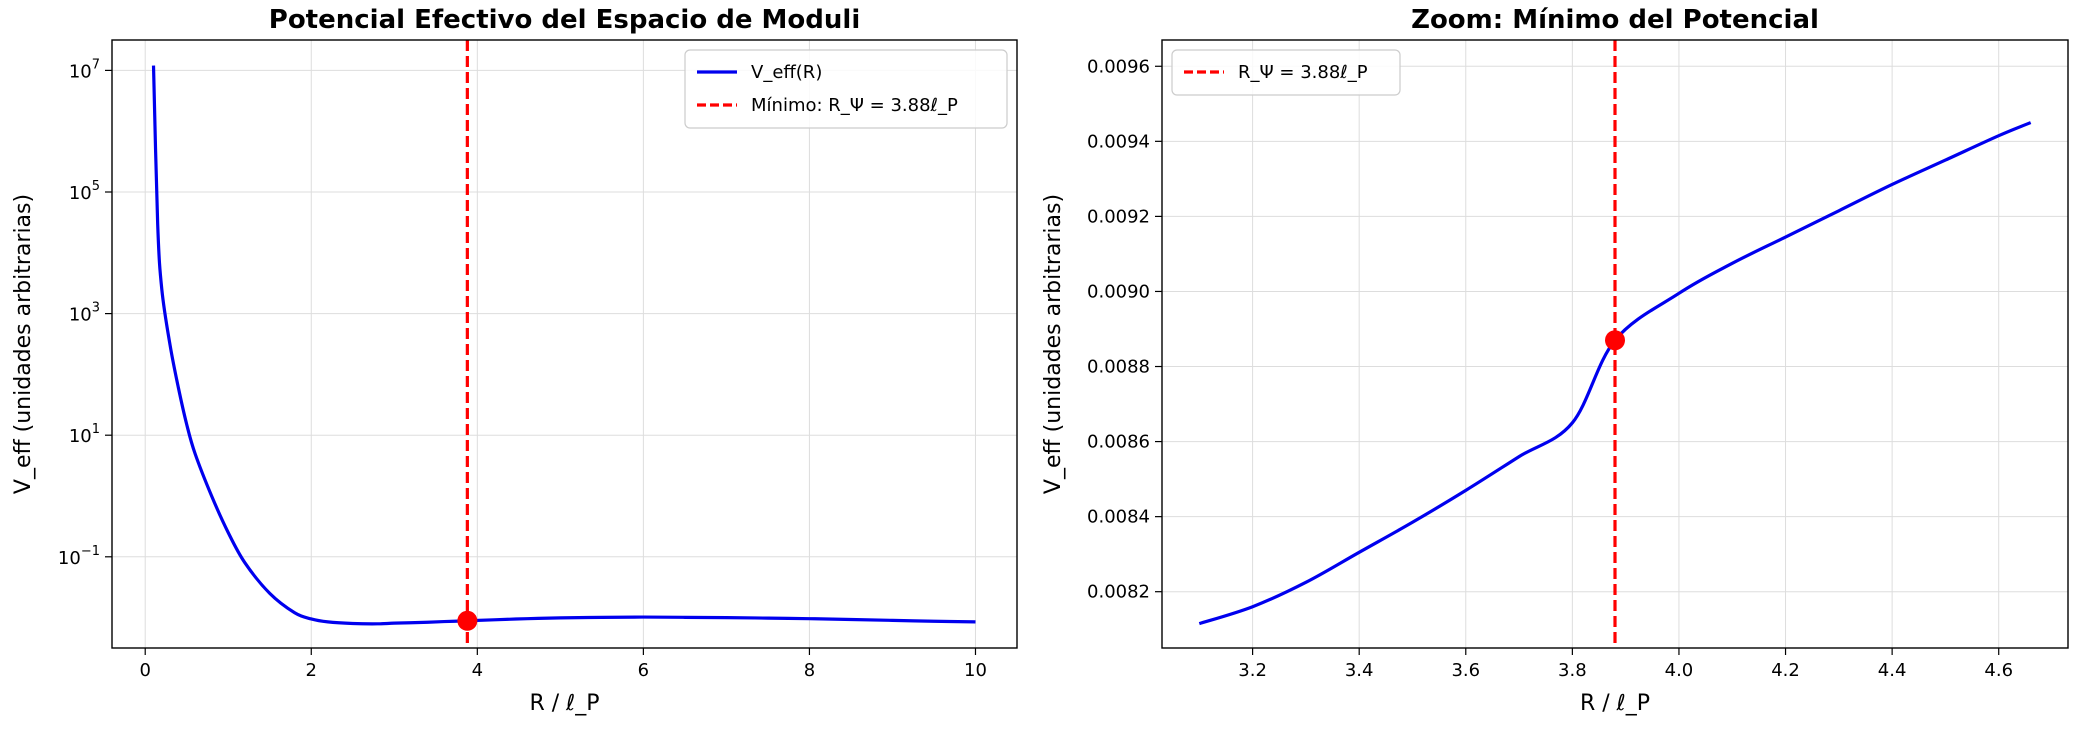  What do you see at coordinates (809, 670) in the screenshot?
I see `x-tick-label: 8` at bounding box center [809, 670].